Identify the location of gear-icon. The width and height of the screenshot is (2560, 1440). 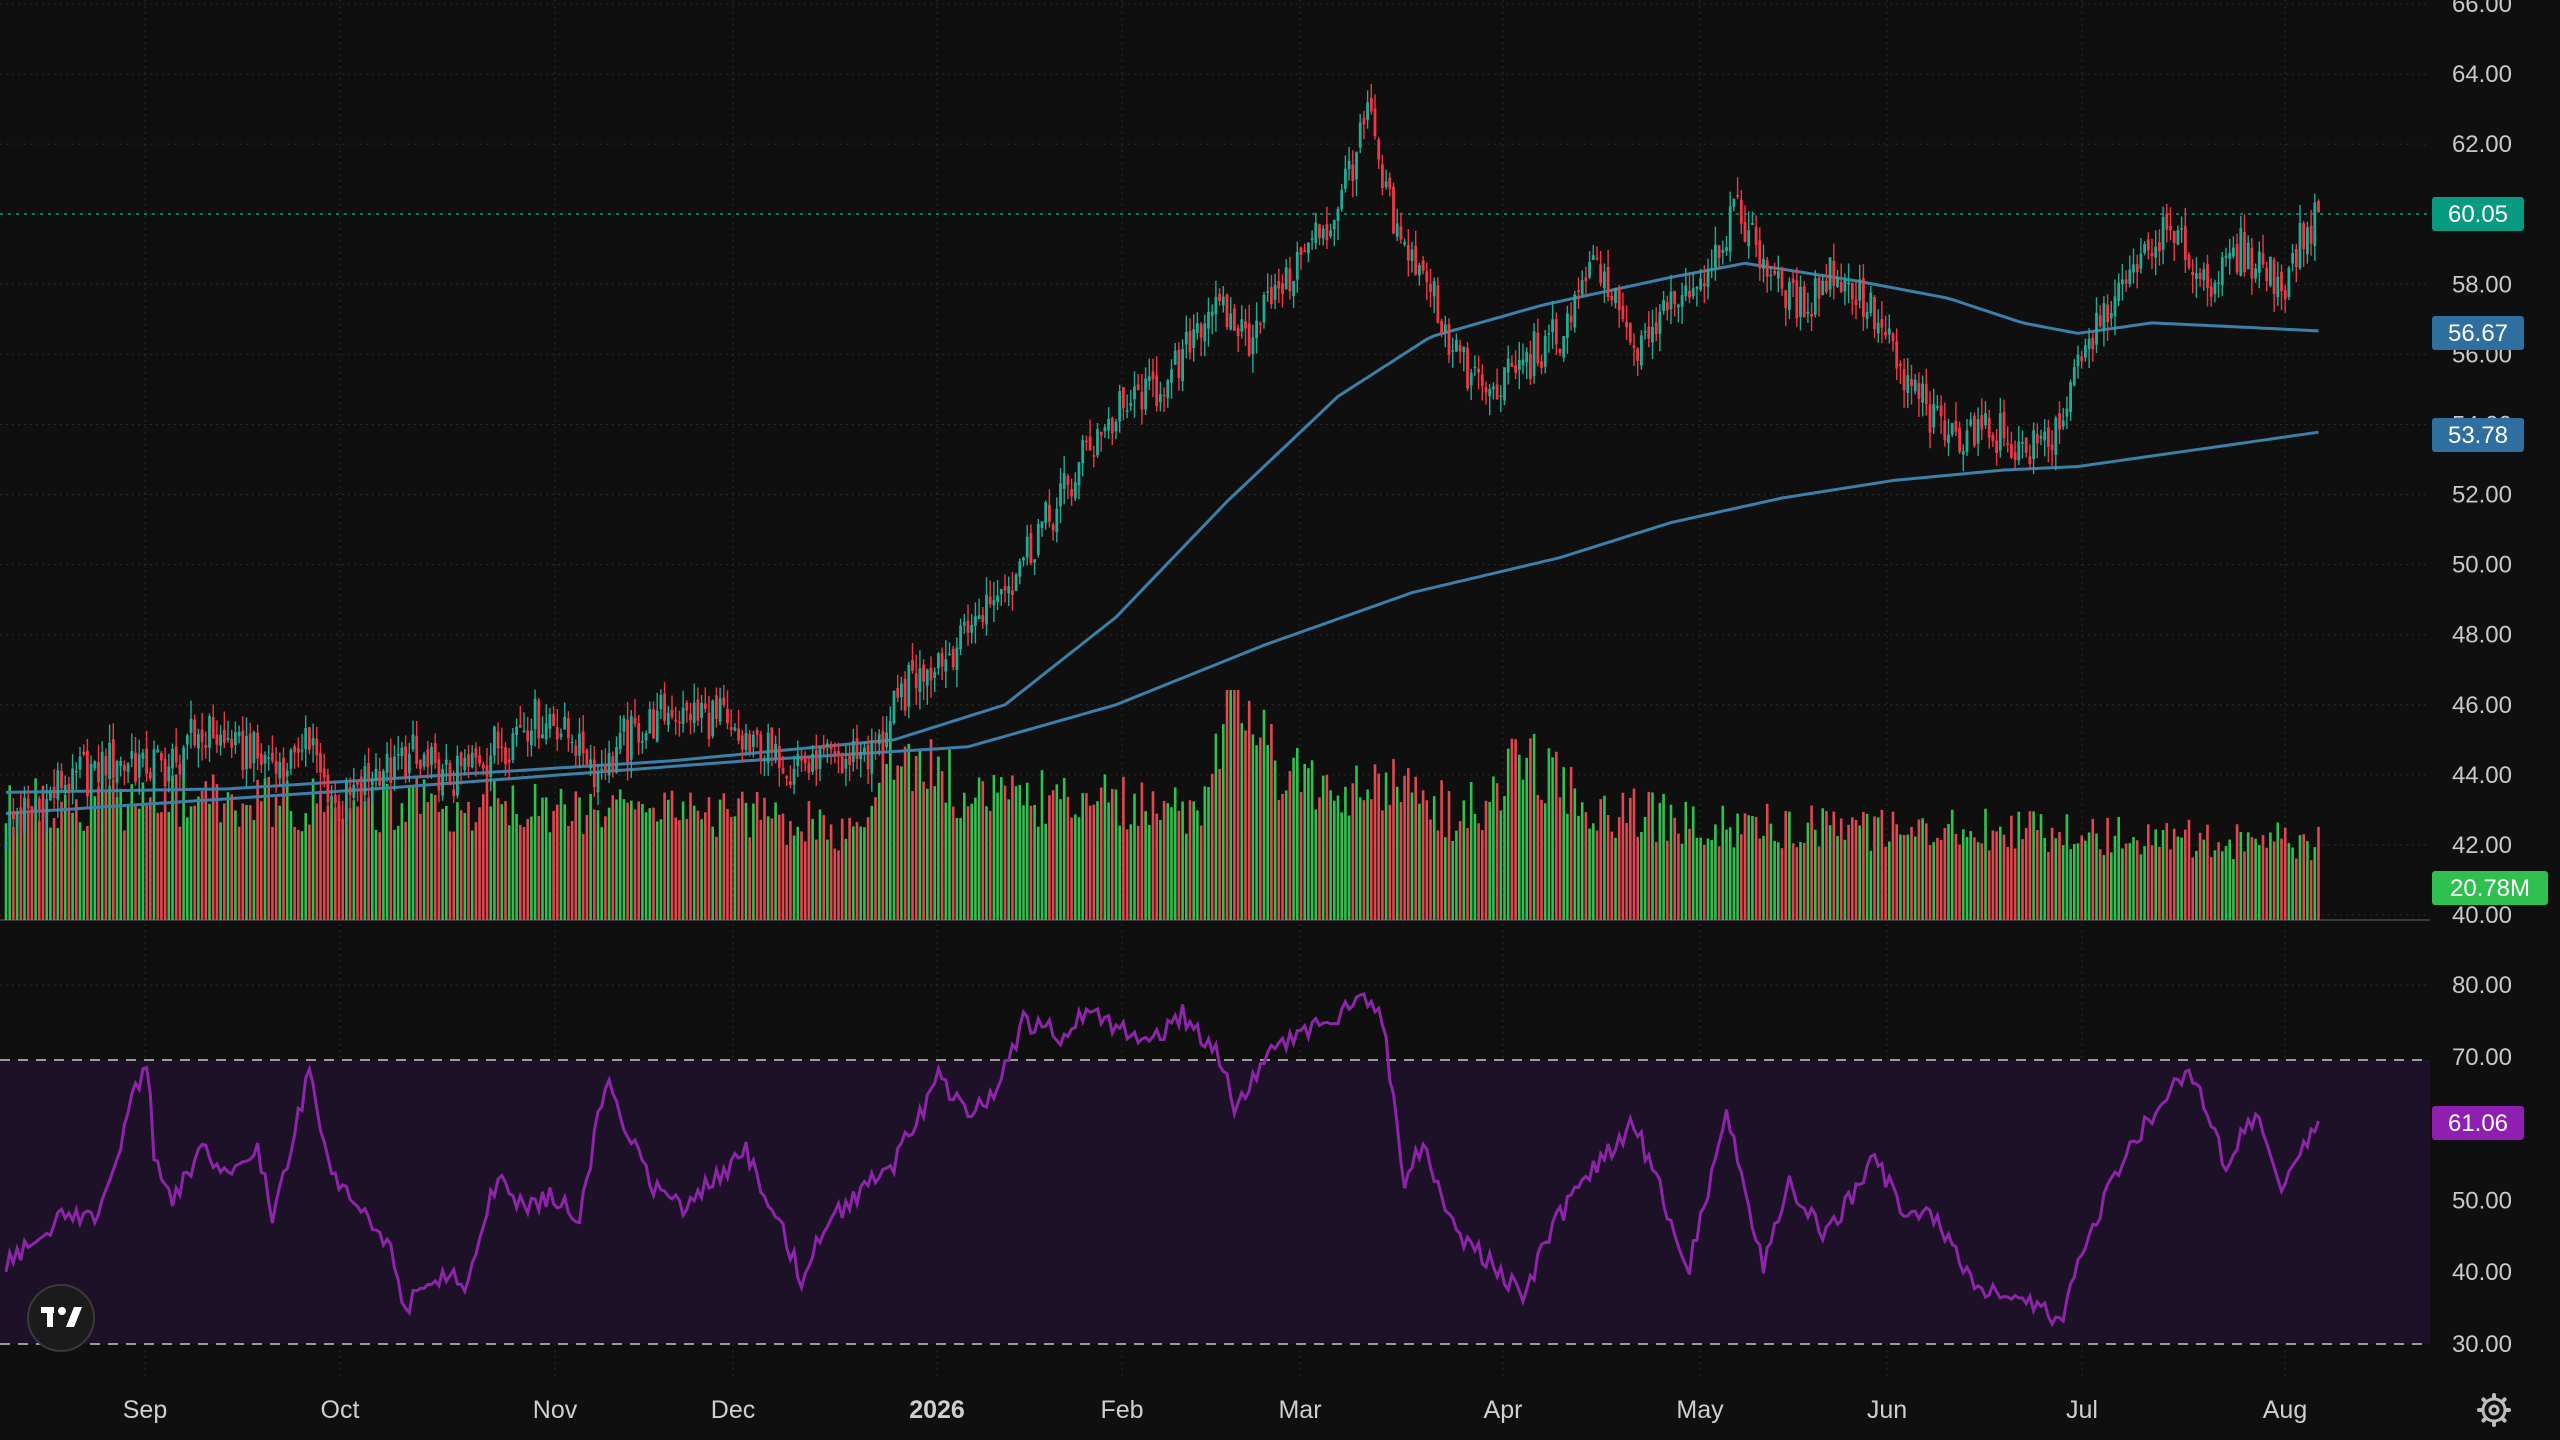
(2494, 1410).